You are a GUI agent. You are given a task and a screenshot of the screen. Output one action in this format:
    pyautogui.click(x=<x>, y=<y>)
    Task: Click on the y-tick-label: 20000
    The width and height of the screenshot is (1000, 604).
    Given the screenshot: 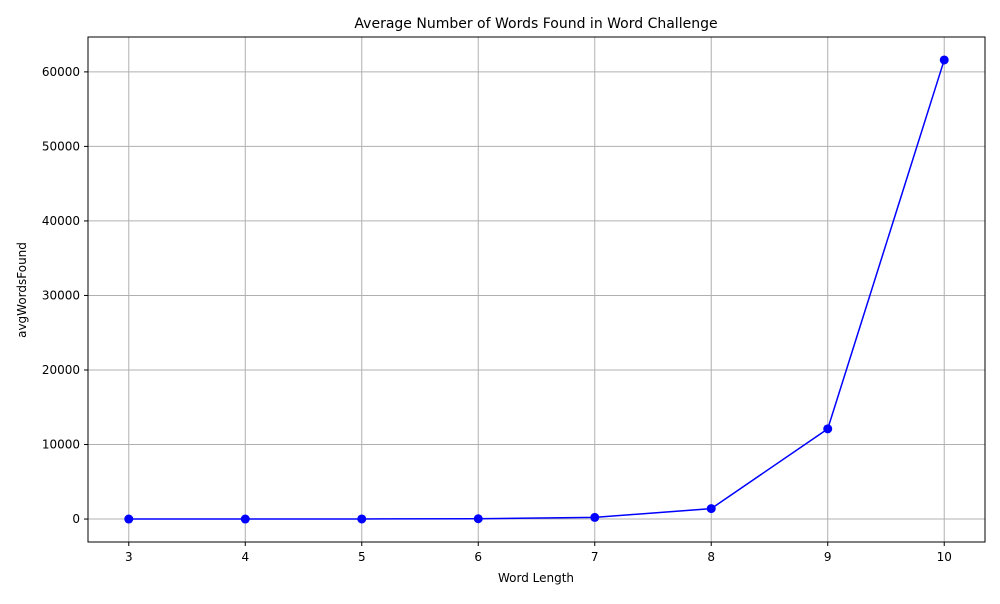 What is the action you would take?
    pyautogui.click(x=61, y=370)
    